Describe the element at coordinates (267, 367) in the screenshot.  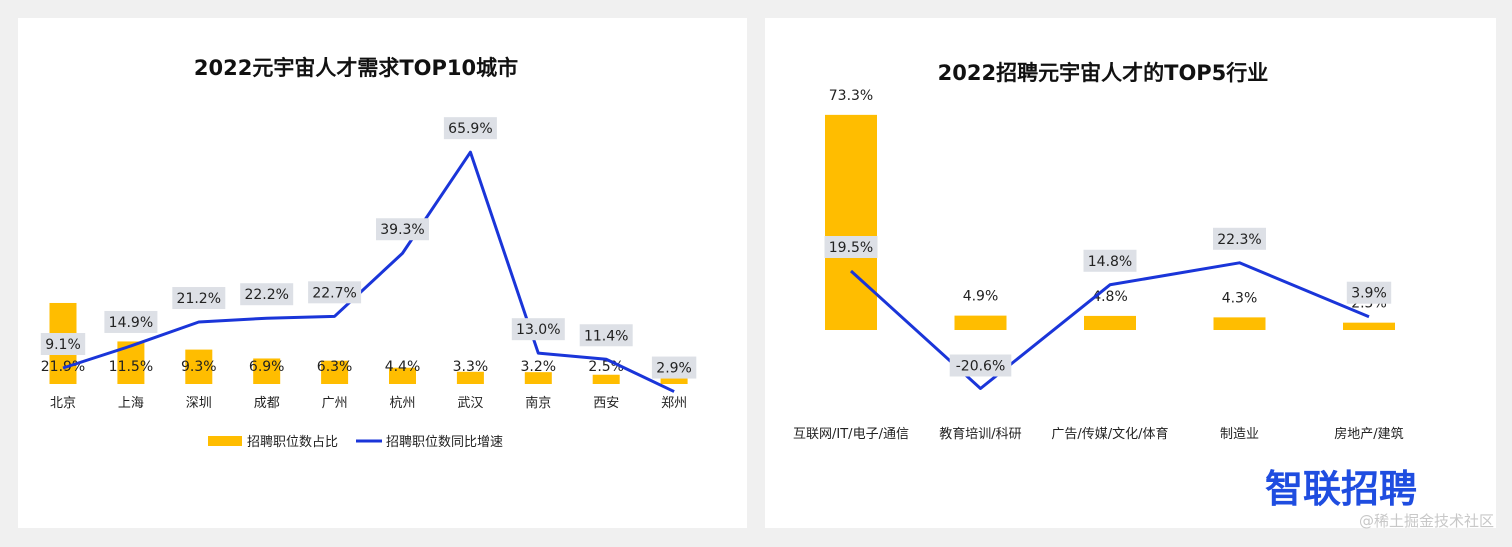
I see `bar-label-4: 6.9%` at that location.